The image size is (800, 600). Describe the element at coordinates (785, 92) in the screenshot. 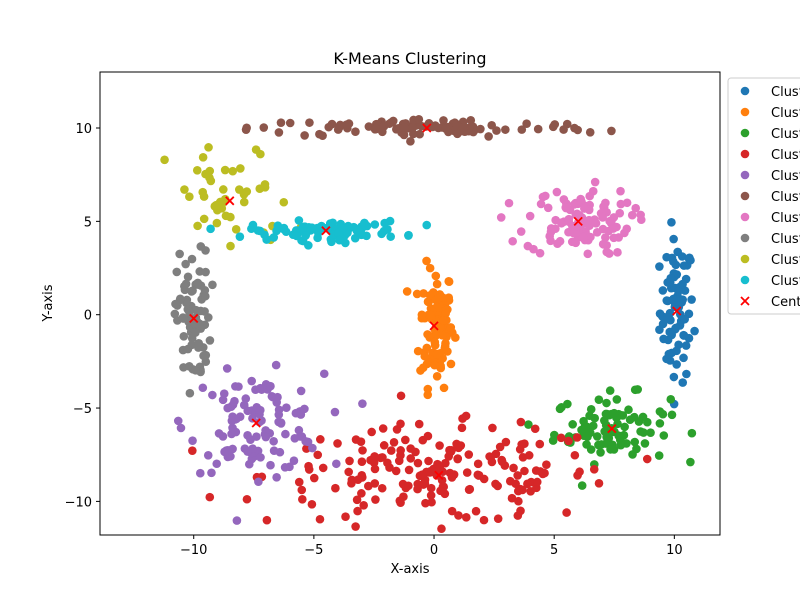

I see `legend-label: Cluster 0` at that location.